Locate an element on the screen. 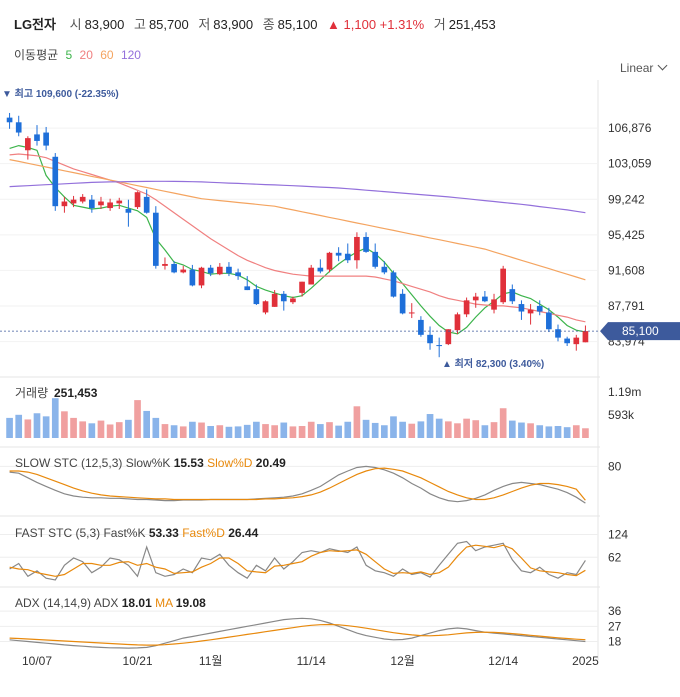 Image resolution: width=680 pixels, height=697 pixels. indicator-tick-label: 62 is located at coordinates (615, 557).